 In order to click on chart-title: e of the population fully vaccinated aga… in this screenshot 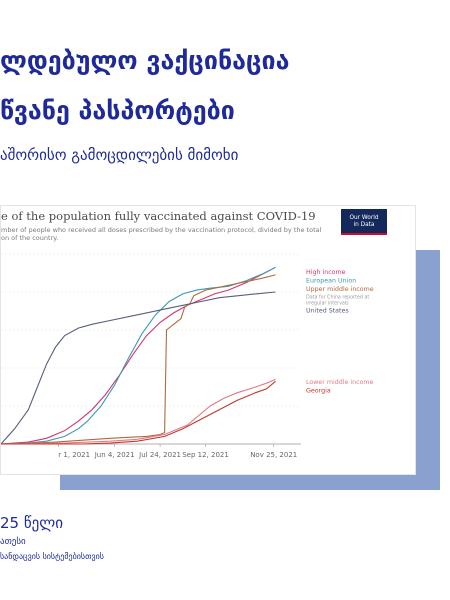, I will do `click(158, 216)`.